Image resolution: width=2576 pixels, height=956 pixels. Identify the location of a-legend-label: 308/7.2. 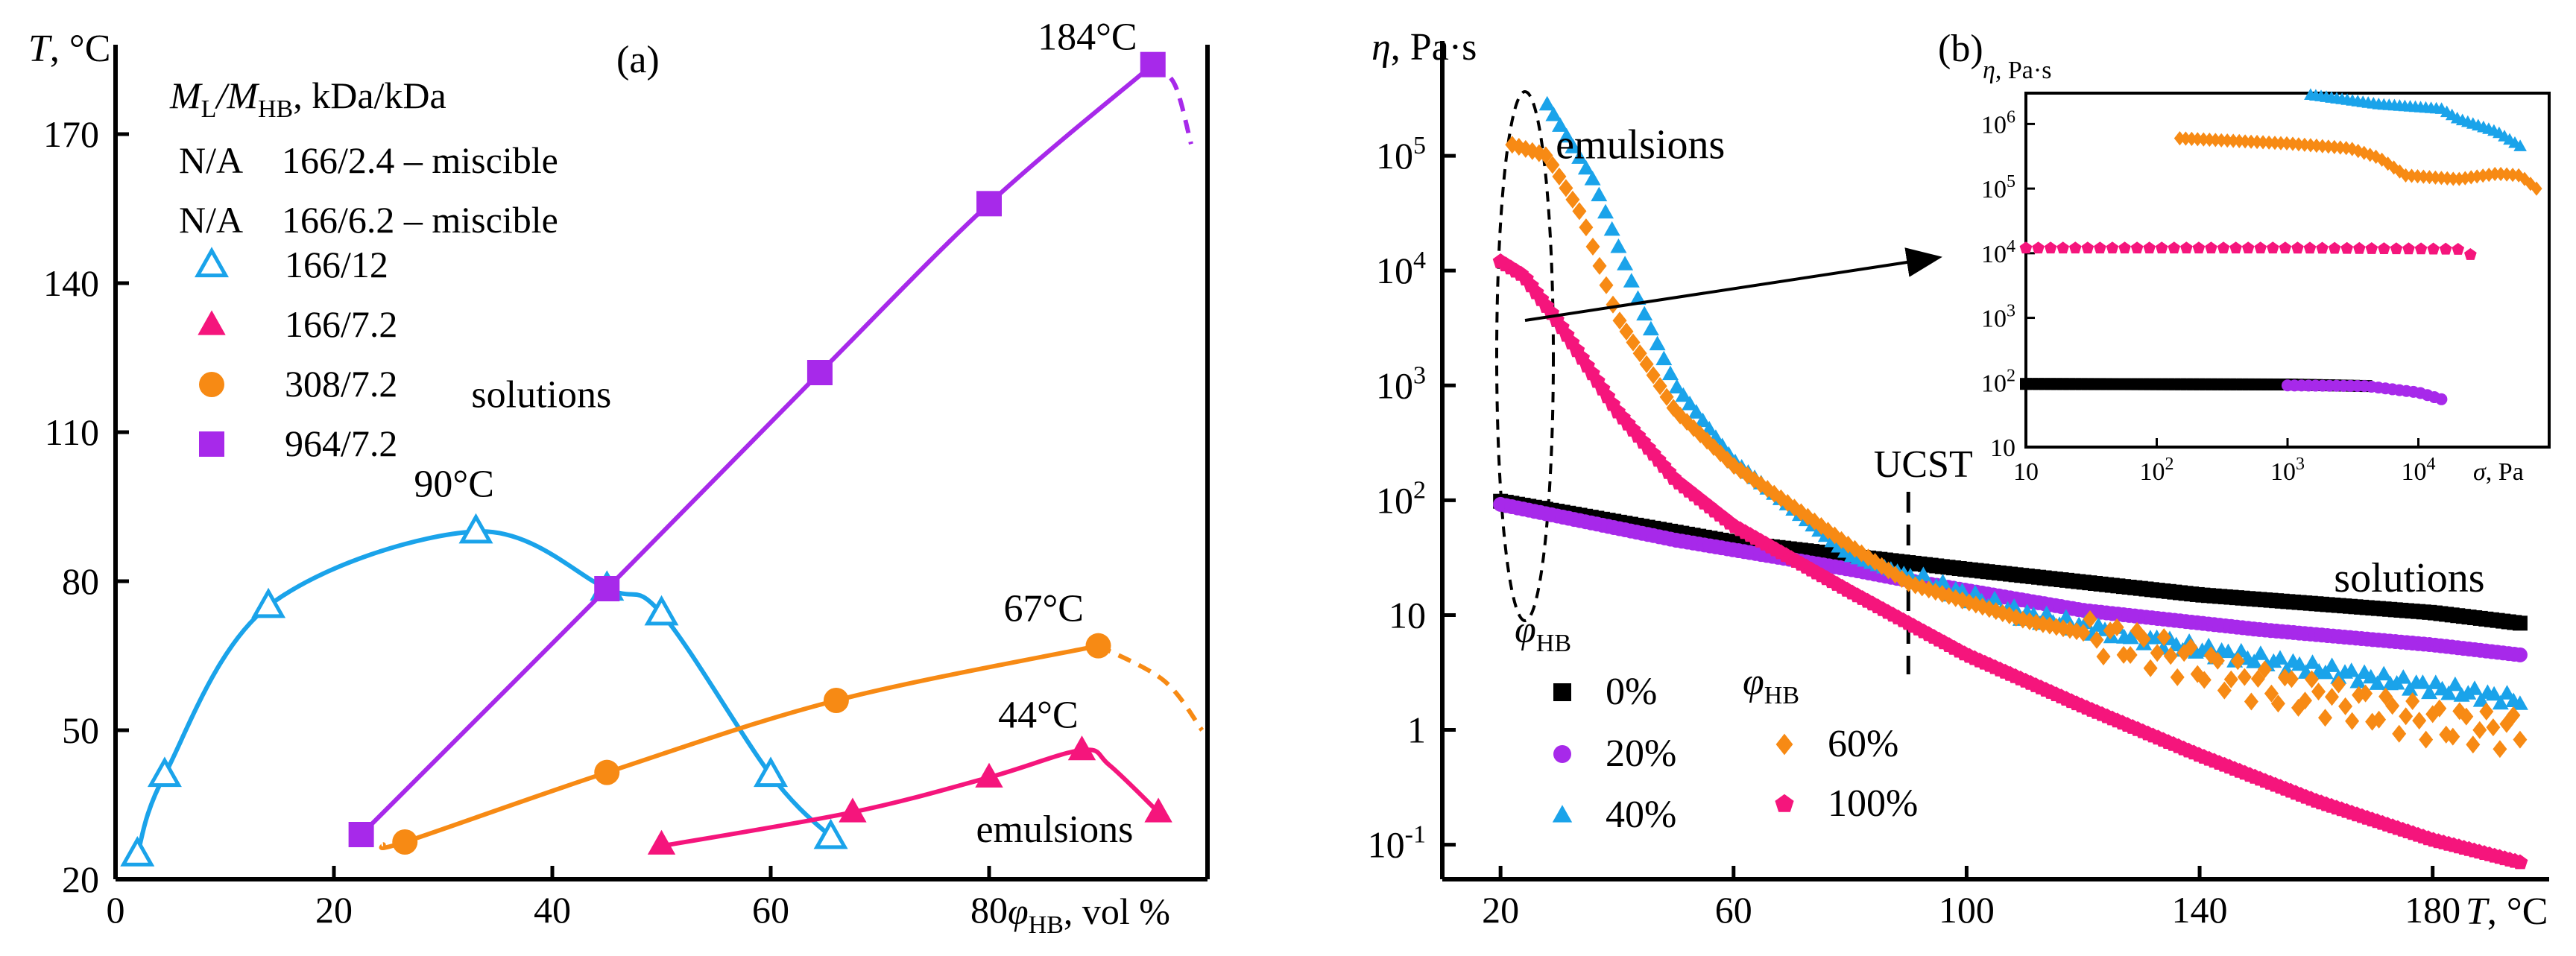
(341, 384).